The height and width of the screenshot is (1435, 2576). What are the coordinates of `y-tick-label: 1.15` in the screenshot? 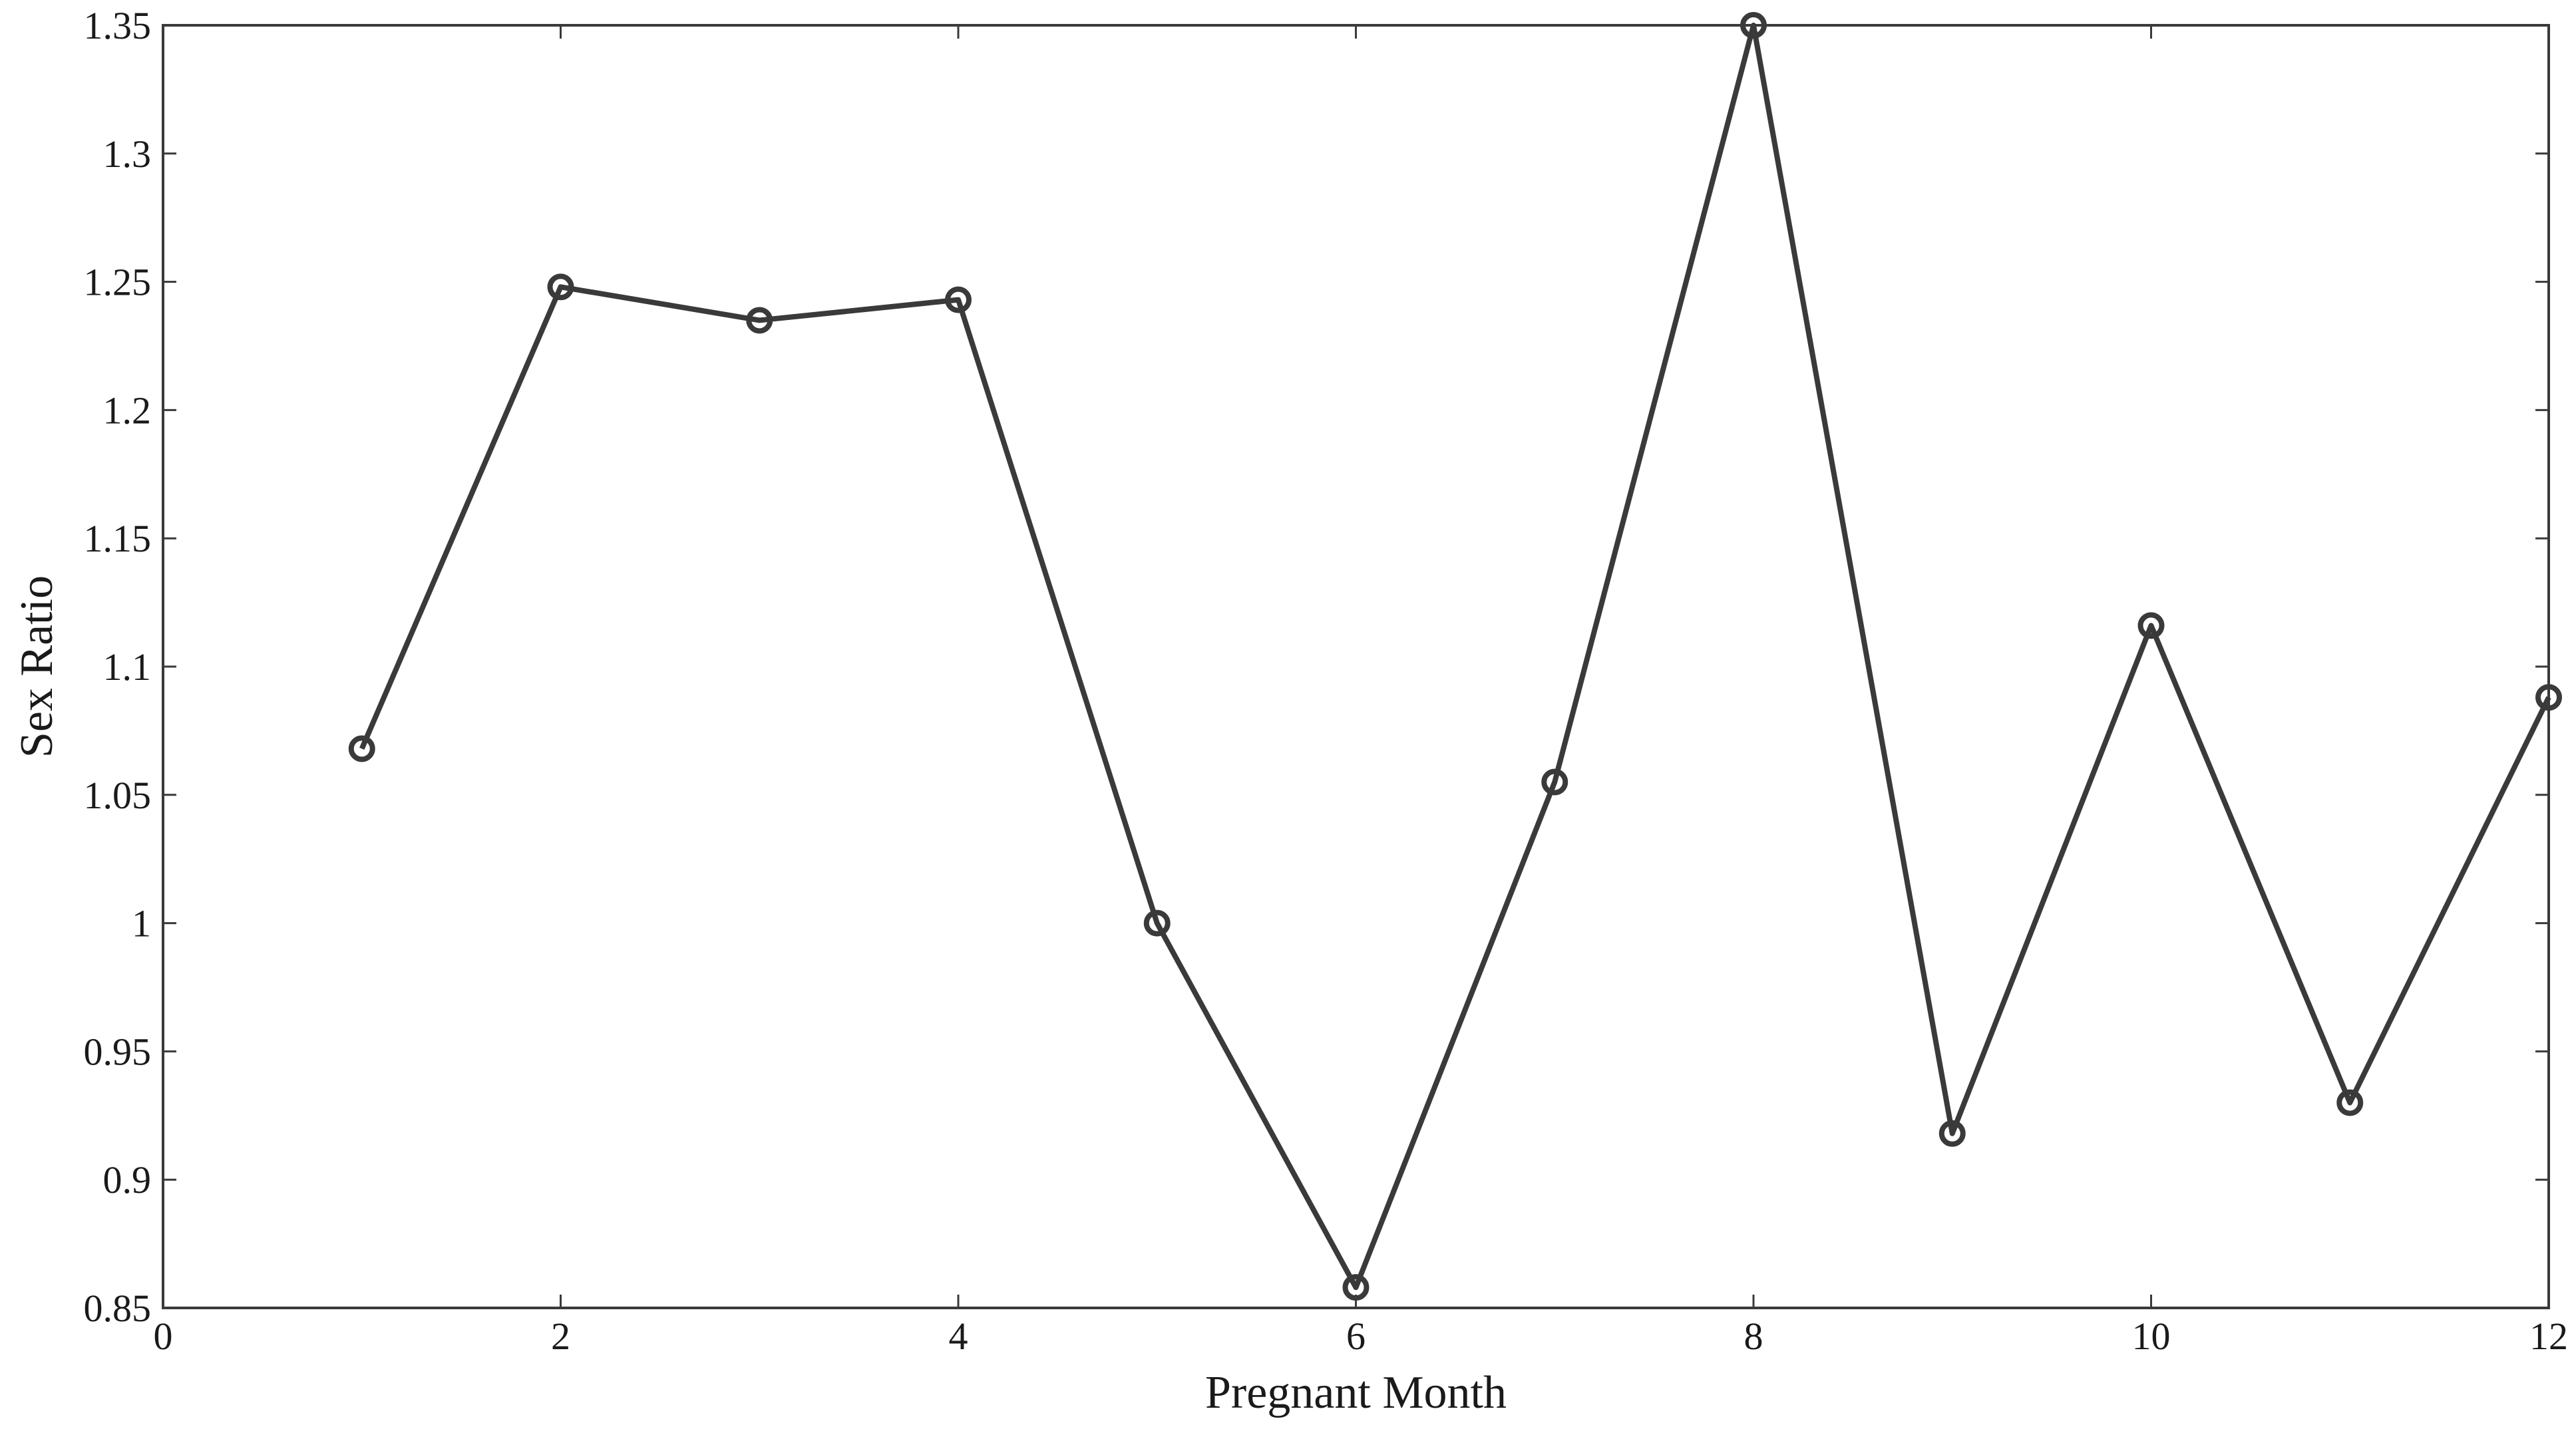 It's located at (118, 538).